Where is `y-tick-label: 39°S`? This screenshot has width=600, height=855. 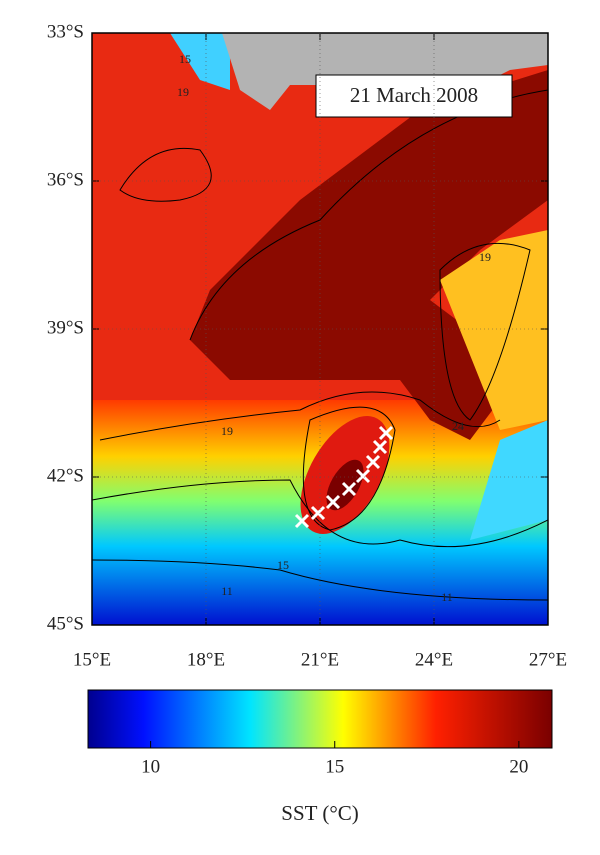
y-tick-label: 39°S is located at coordinates (65, 327).